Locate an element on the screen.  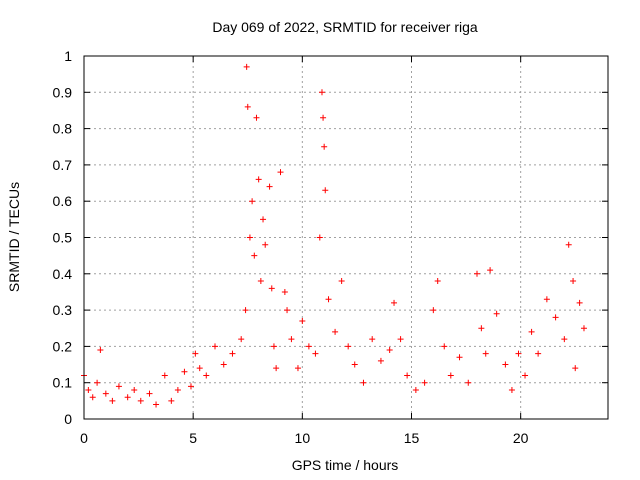
y-tick-label: 0 is located at coordinates (68, 419).